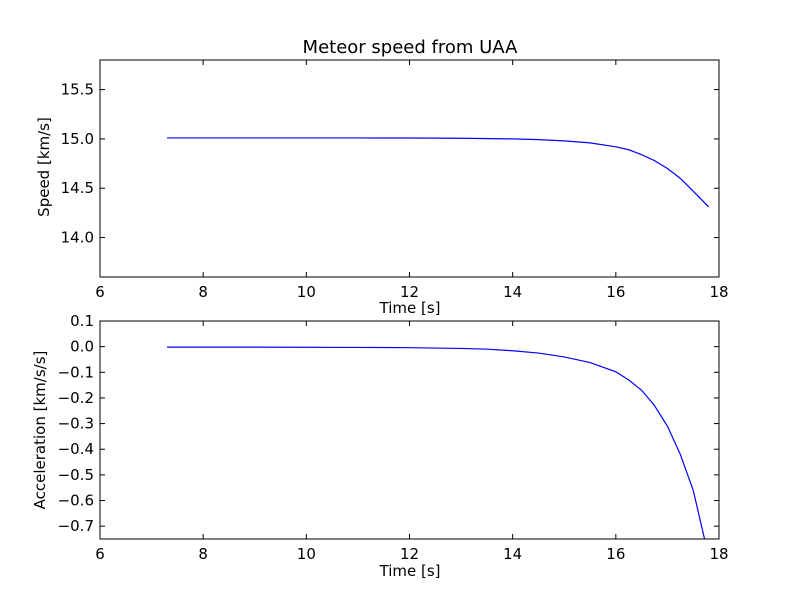 This screenshot has width=800, height=600. I want to click on acceleration-x-axis-label: Time [s], so click(410, 571).